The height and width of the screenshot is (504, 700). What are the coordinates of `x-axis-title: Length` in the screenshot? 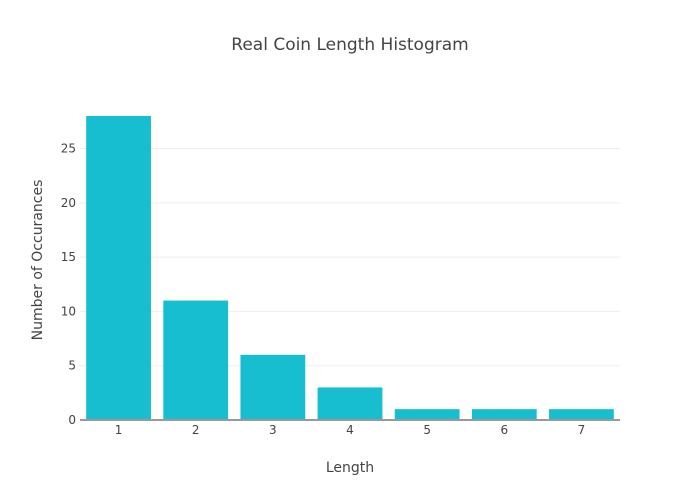 It's located at (350, 468).